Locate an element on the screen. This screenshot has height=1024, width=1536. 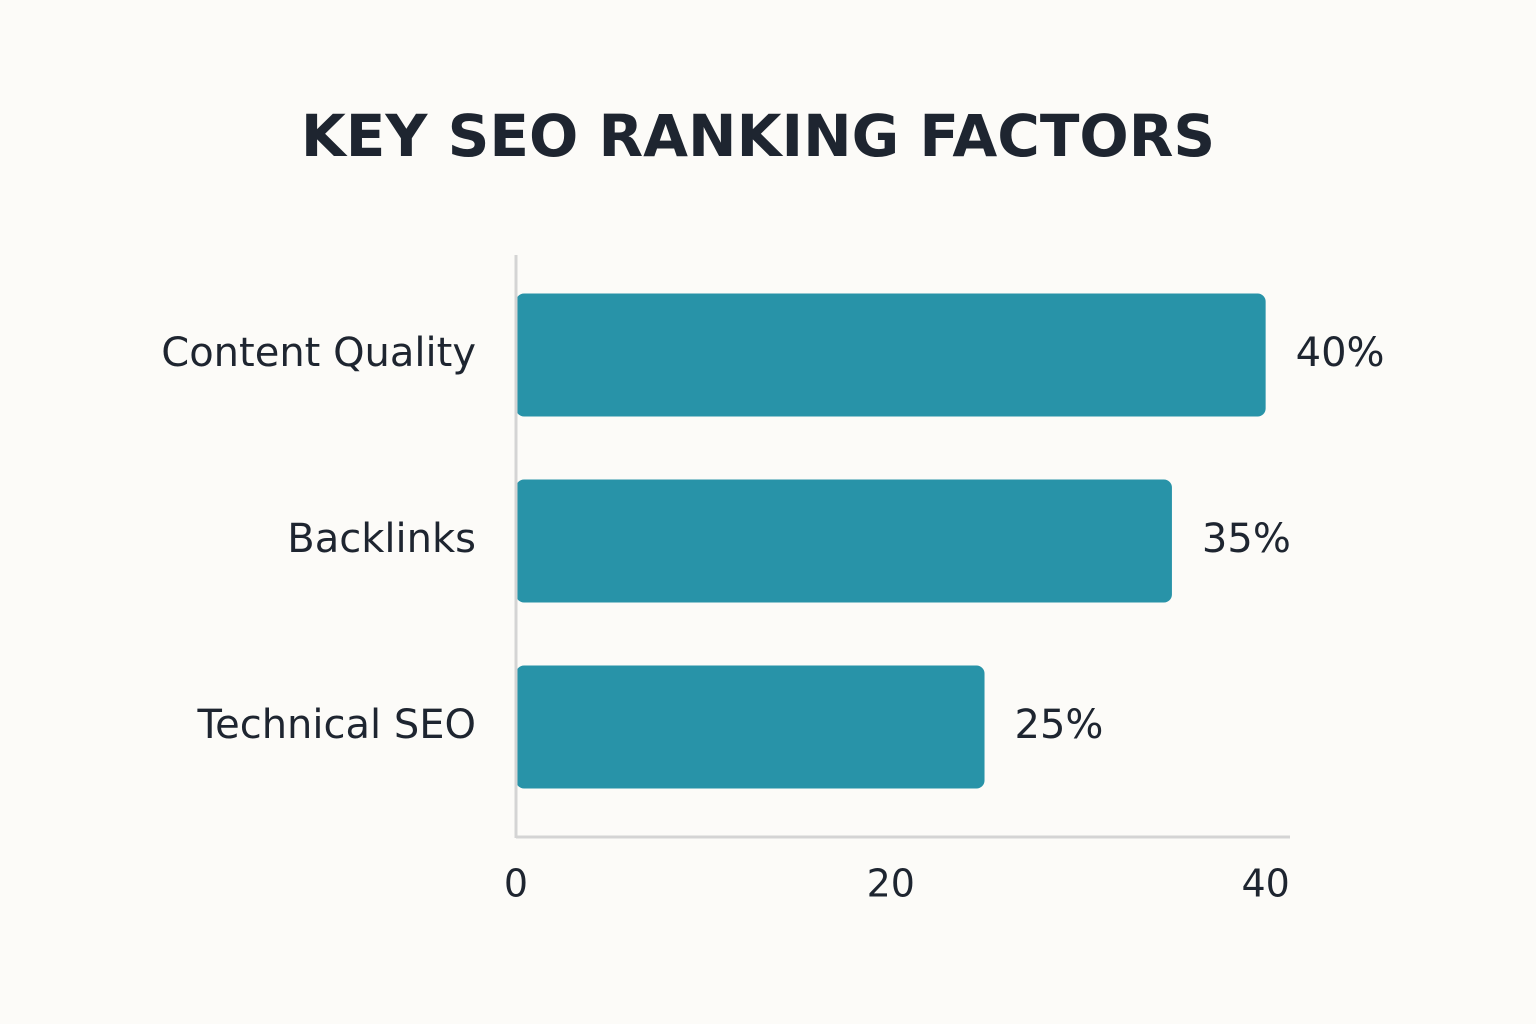
y-tick-label: Technical SEO is located at coordinates (336, 725).